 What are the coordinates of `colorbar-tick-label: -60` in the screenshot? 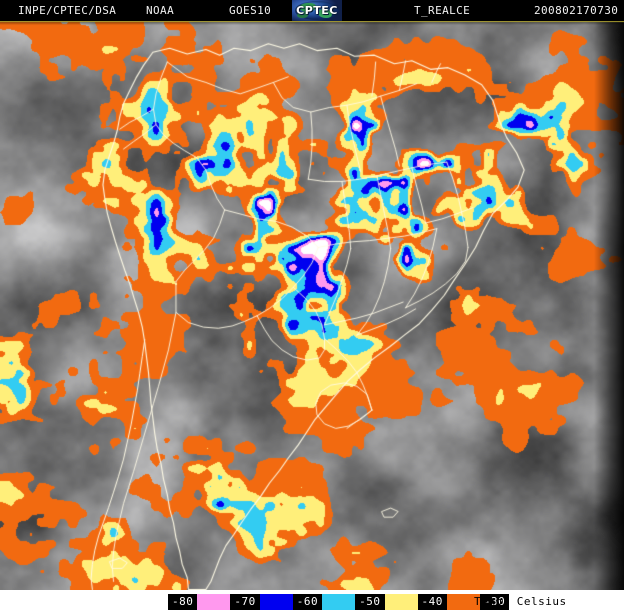 It's located at (307, 602).